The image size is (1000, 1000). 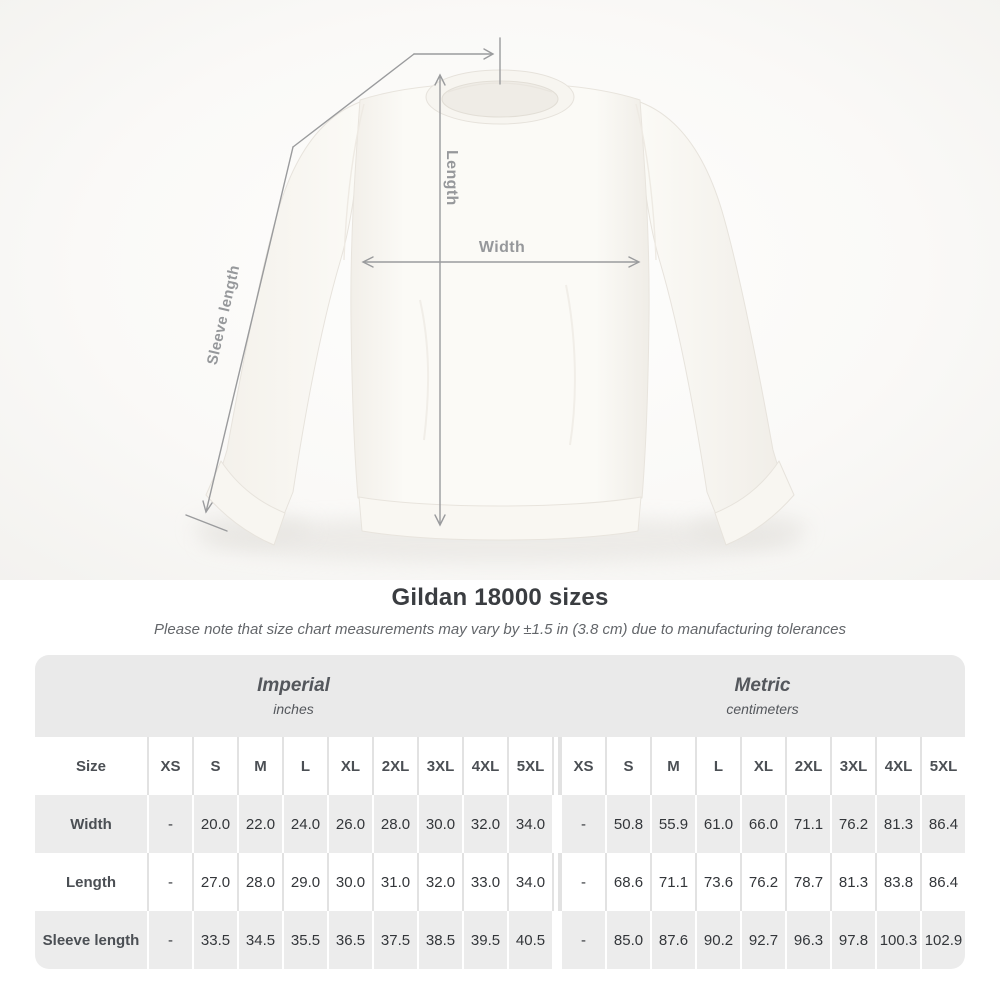 I want to click on value-cell: 38.5, so click(x=439, y=940).